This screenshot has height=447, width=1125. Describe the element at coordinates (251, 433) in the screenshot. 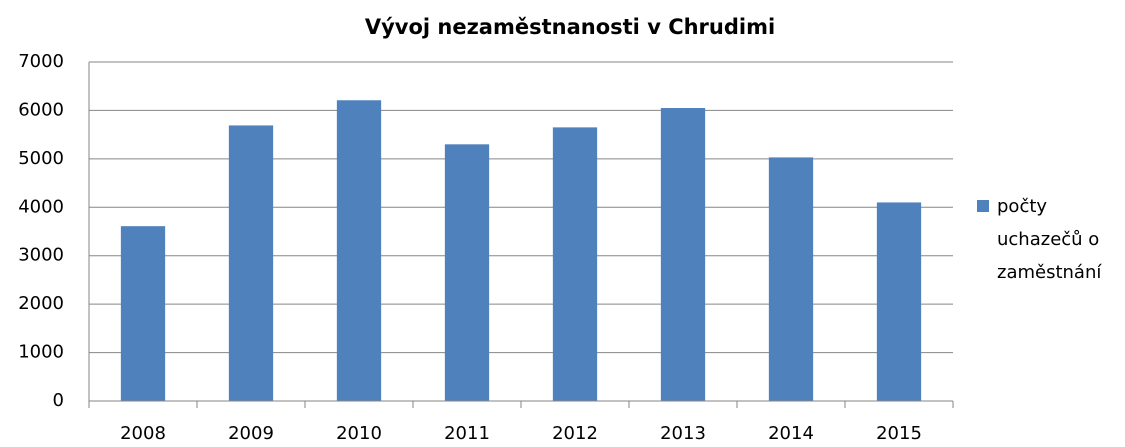

I see `x-tick-label: 2009` at that location.